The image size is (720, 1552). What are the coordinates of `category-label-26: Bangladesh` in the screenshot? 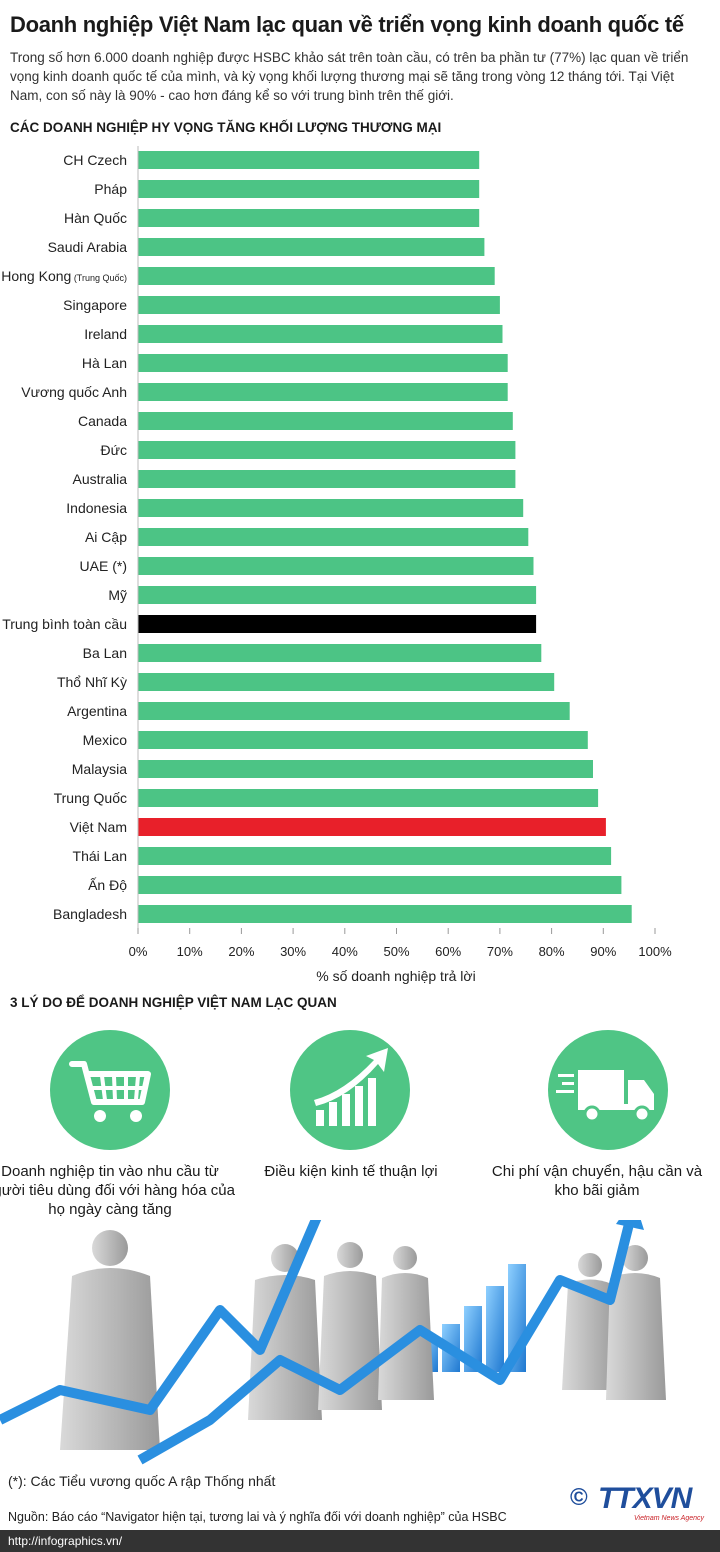 It's located at (90, 914).